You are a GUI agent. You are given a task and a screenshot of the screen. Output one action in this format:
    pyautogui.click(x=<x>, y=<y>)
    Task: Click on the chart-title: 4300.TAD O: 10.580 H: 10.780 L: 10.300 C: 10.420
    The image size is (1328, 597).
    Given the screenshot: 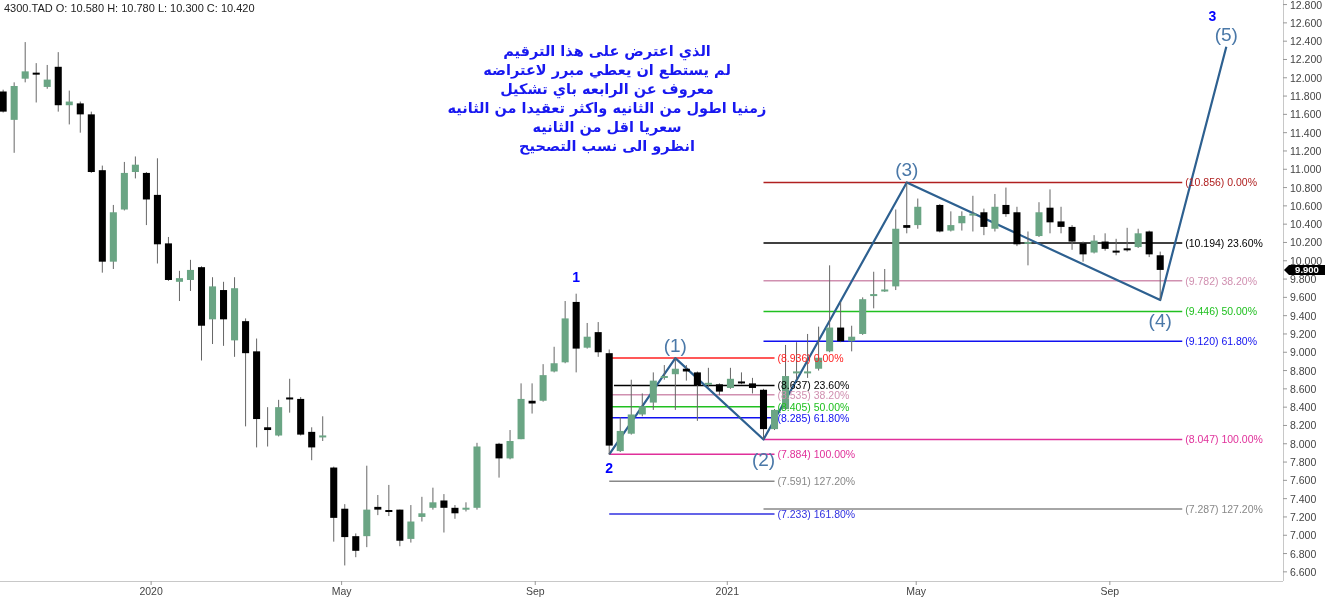 What is the action you would take?
    pyautogui.click(x=129, y=8)
    